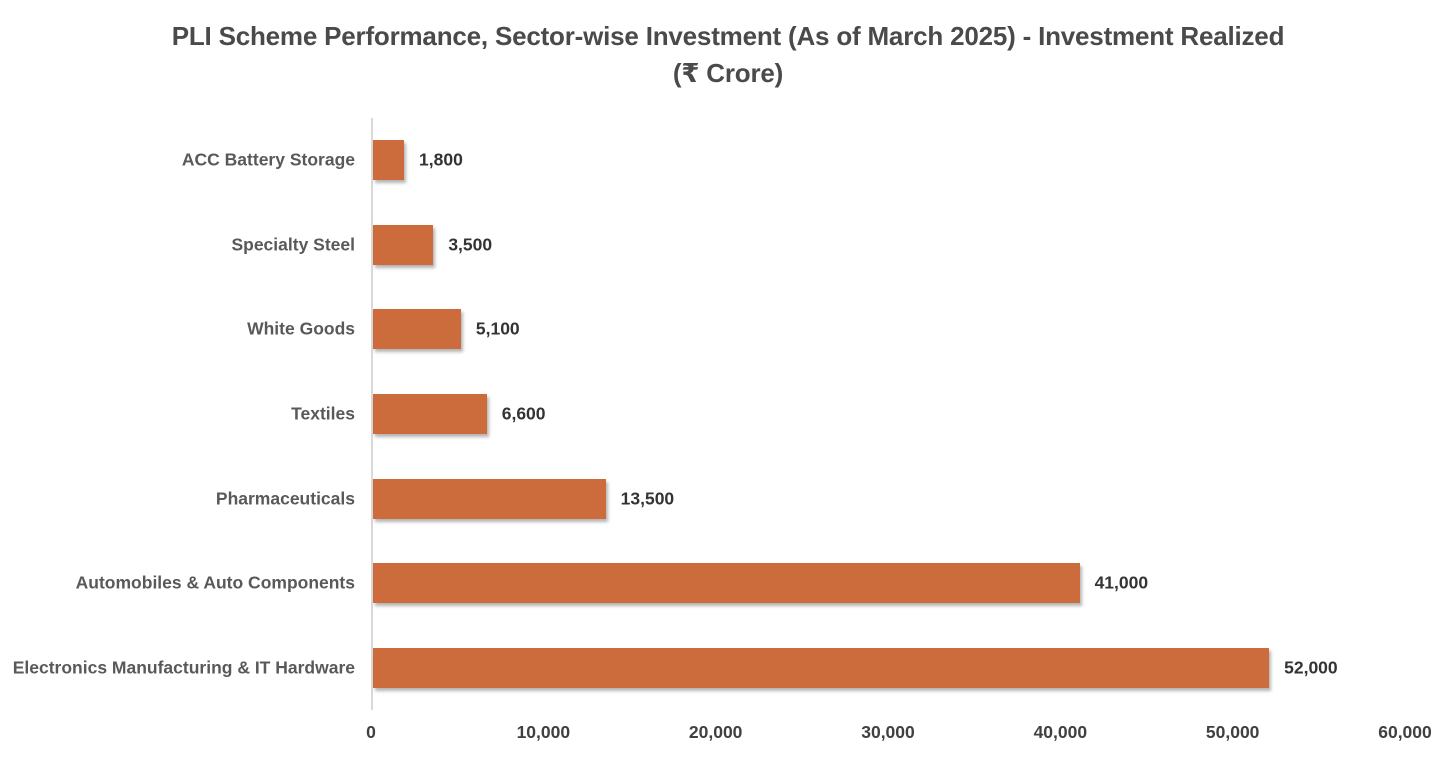  I want to click on category-label: Automobiles & Auto Components, so click(215, 582).